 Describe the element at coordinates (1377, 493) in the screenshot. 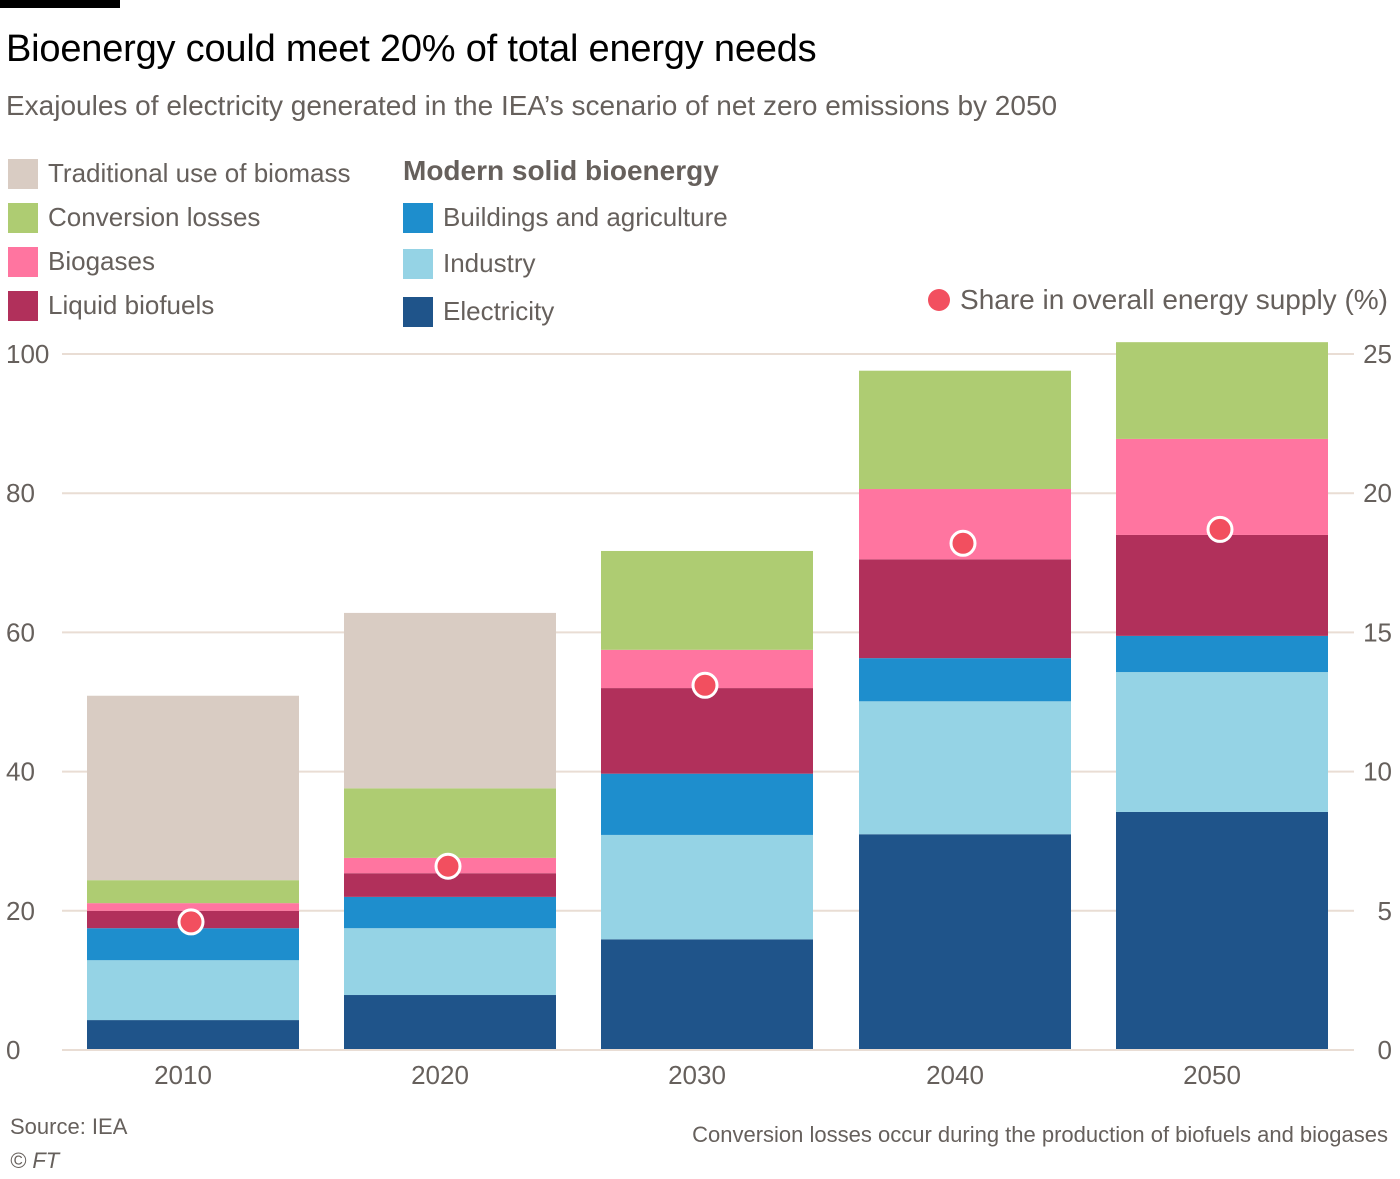

I see `y2-tick-label: 20` at that location.